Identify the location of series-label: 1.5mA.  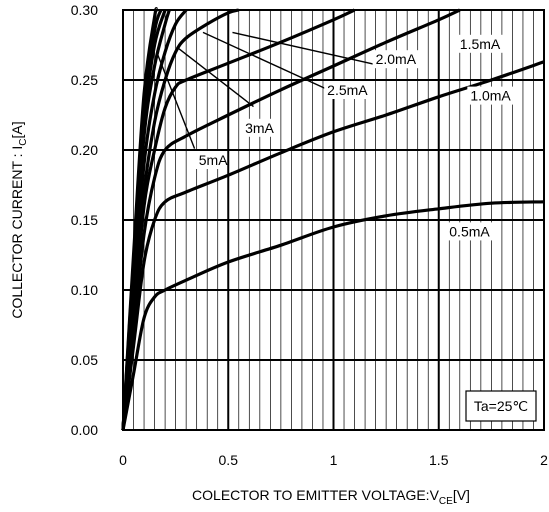
(480, 44).